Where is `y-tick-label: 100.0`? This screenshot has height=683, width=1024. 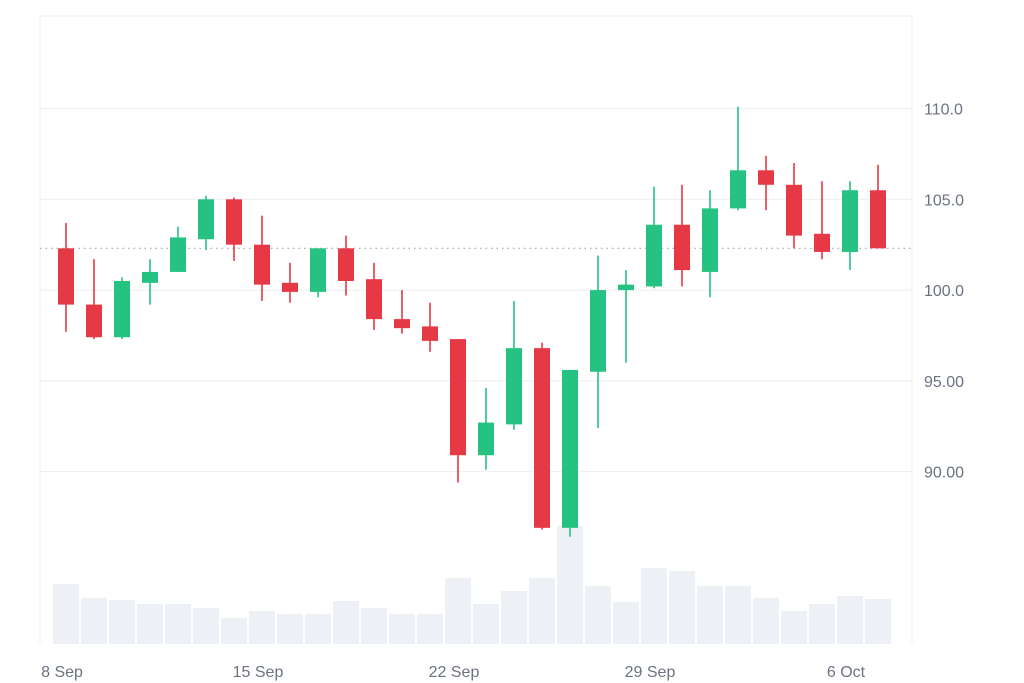
y-tick-label: 100.0 is located at coordinates (944, 291).